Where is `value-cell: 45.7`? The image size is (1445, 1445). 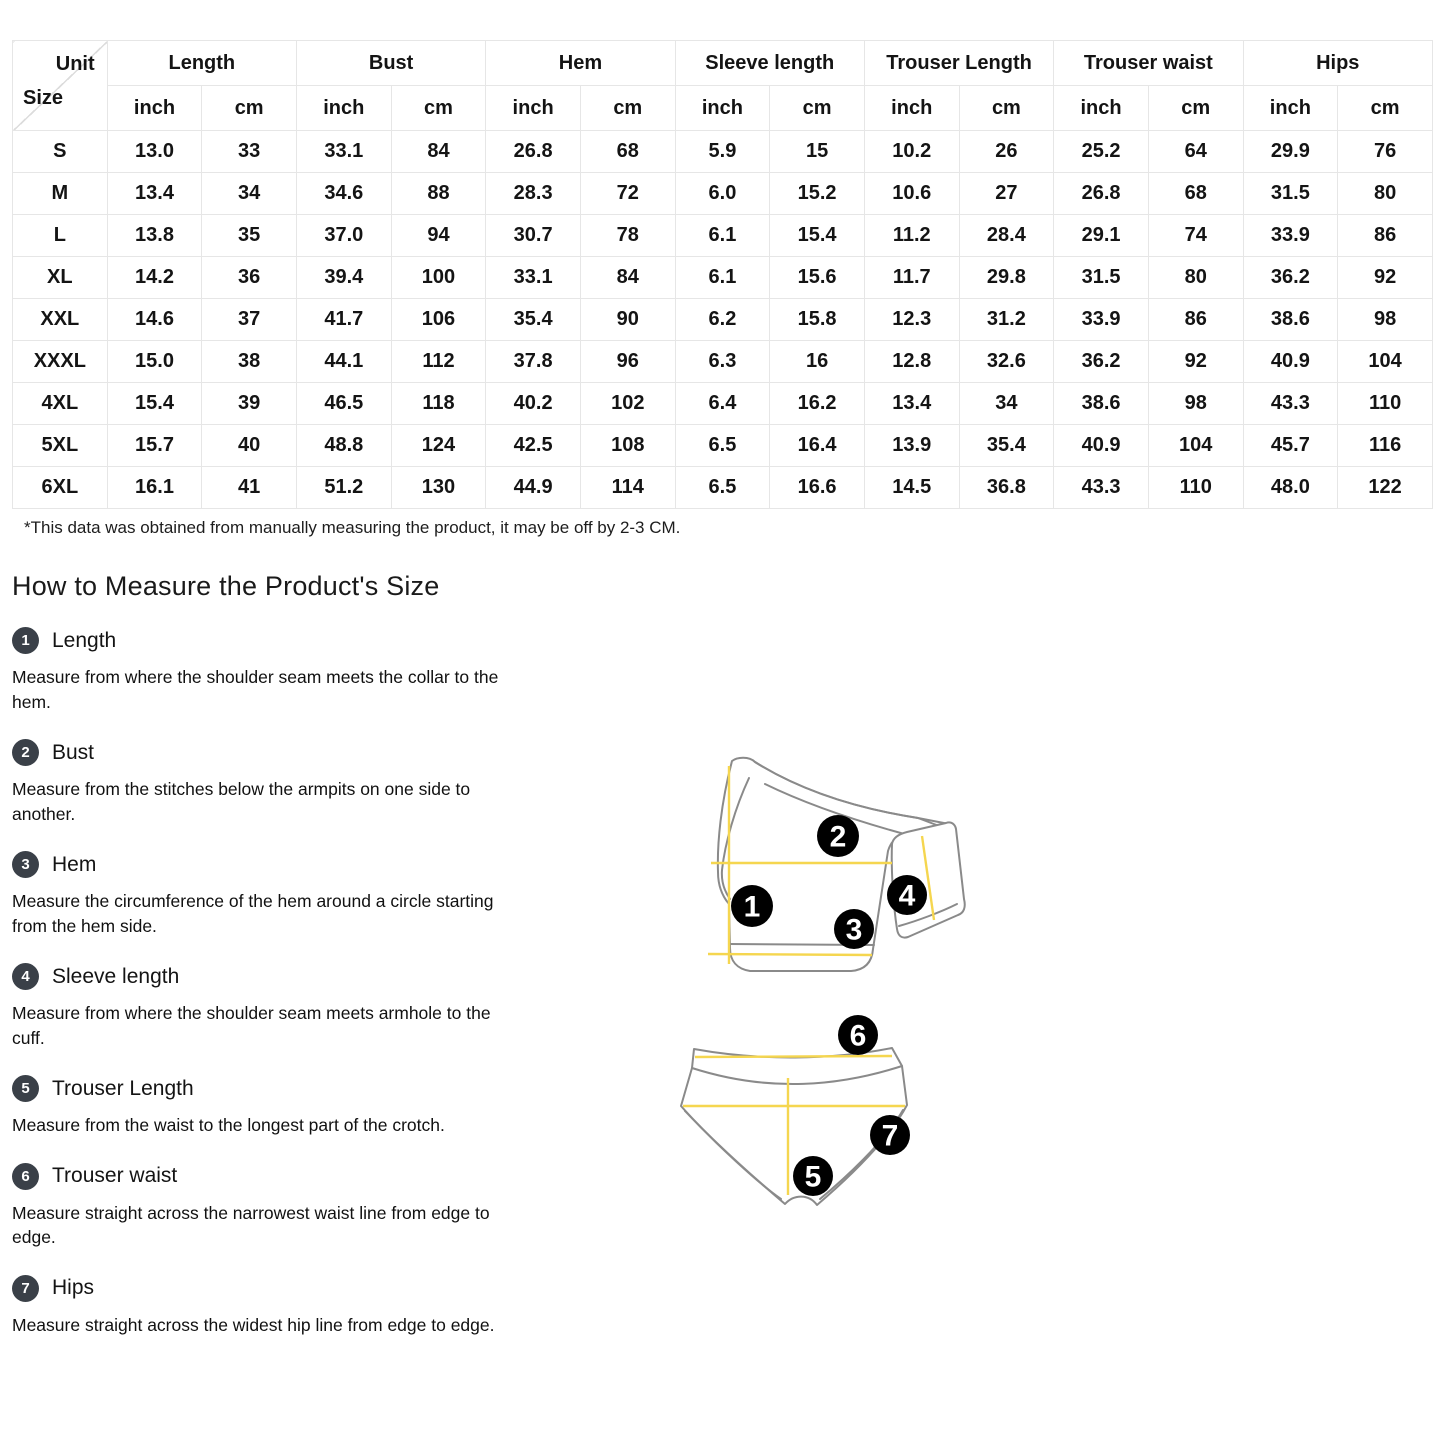
value-cell: 45.7 is located at coordinates (1290, 445).